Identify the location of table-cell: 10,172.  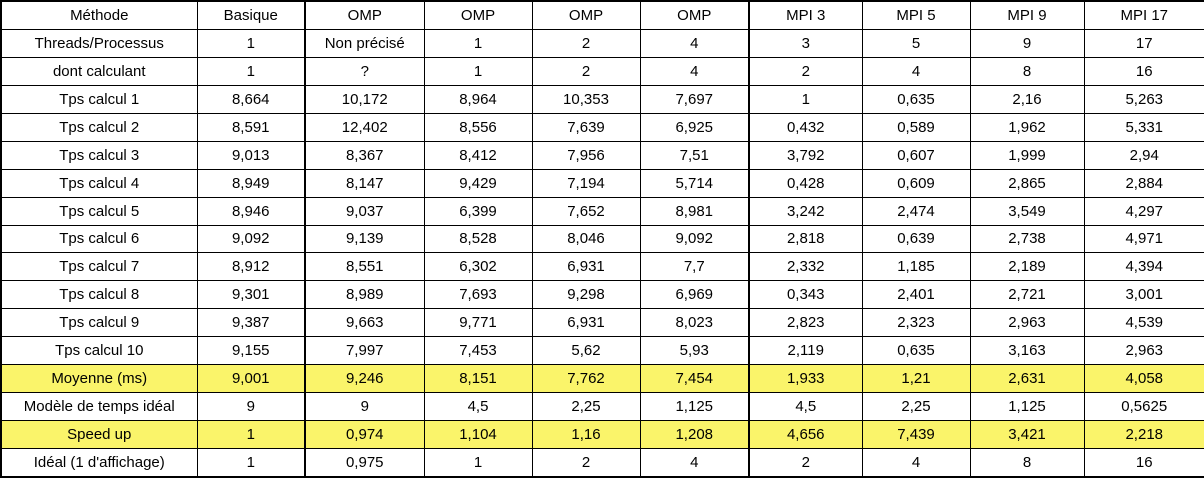
(364, 99).